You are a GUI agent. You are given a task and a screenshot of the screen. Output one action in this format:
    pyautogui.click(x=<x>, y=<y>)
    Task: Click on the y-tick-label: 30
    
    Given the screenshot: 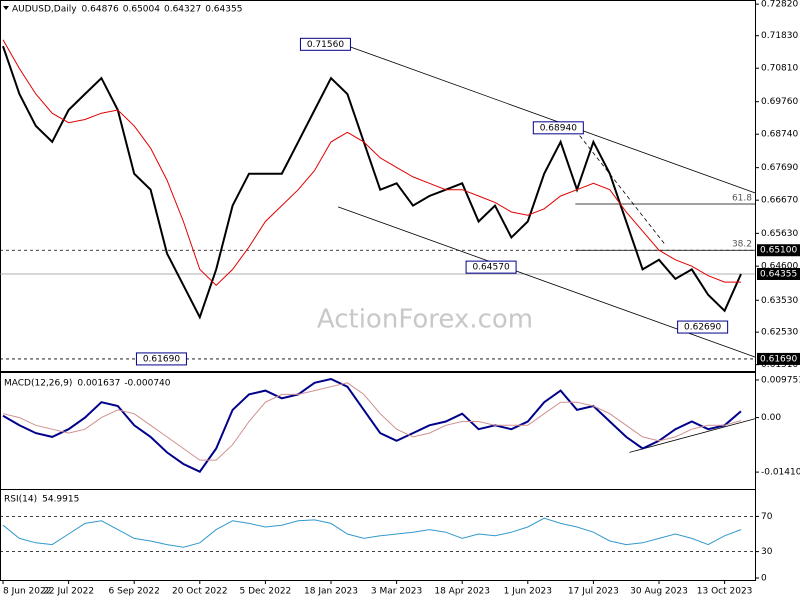 What is the action you would take?
    pyautogui.click(x=767, y=552)
    